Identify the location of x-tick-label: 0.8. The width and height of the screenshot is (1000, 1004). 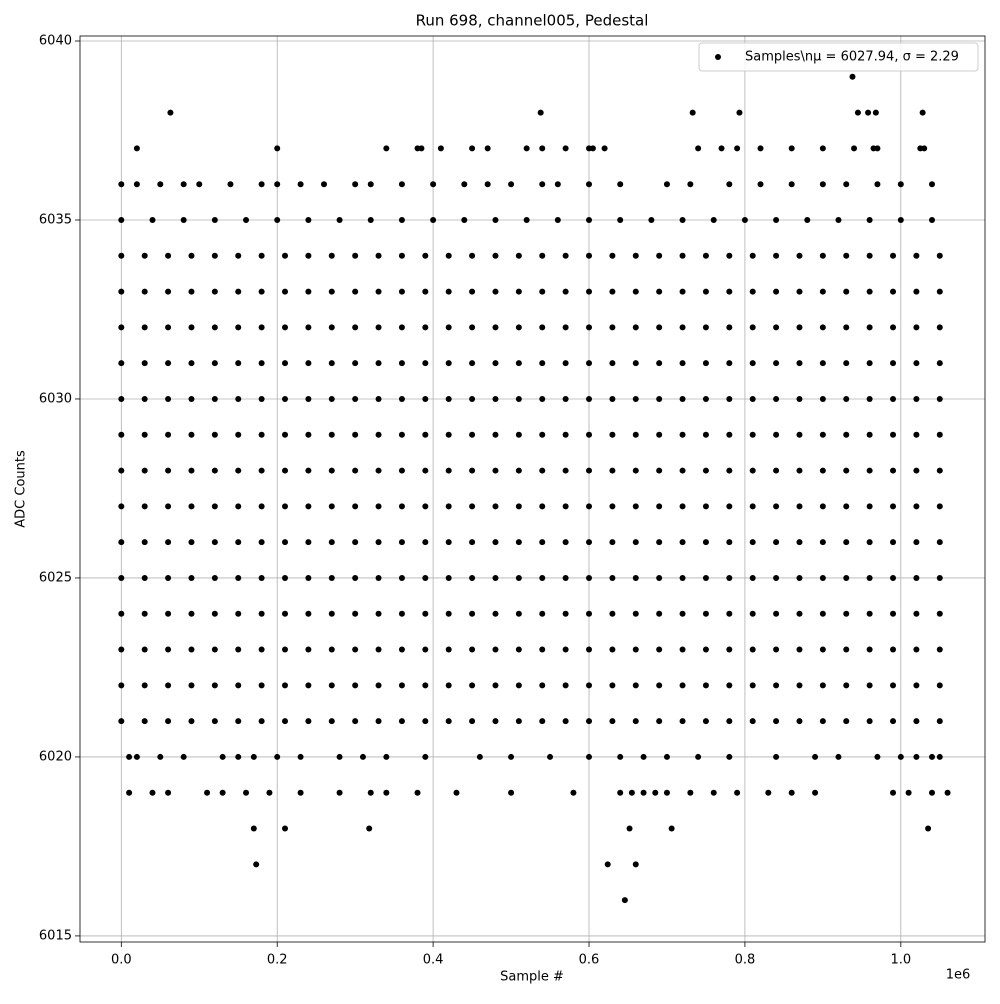
(745, 960).